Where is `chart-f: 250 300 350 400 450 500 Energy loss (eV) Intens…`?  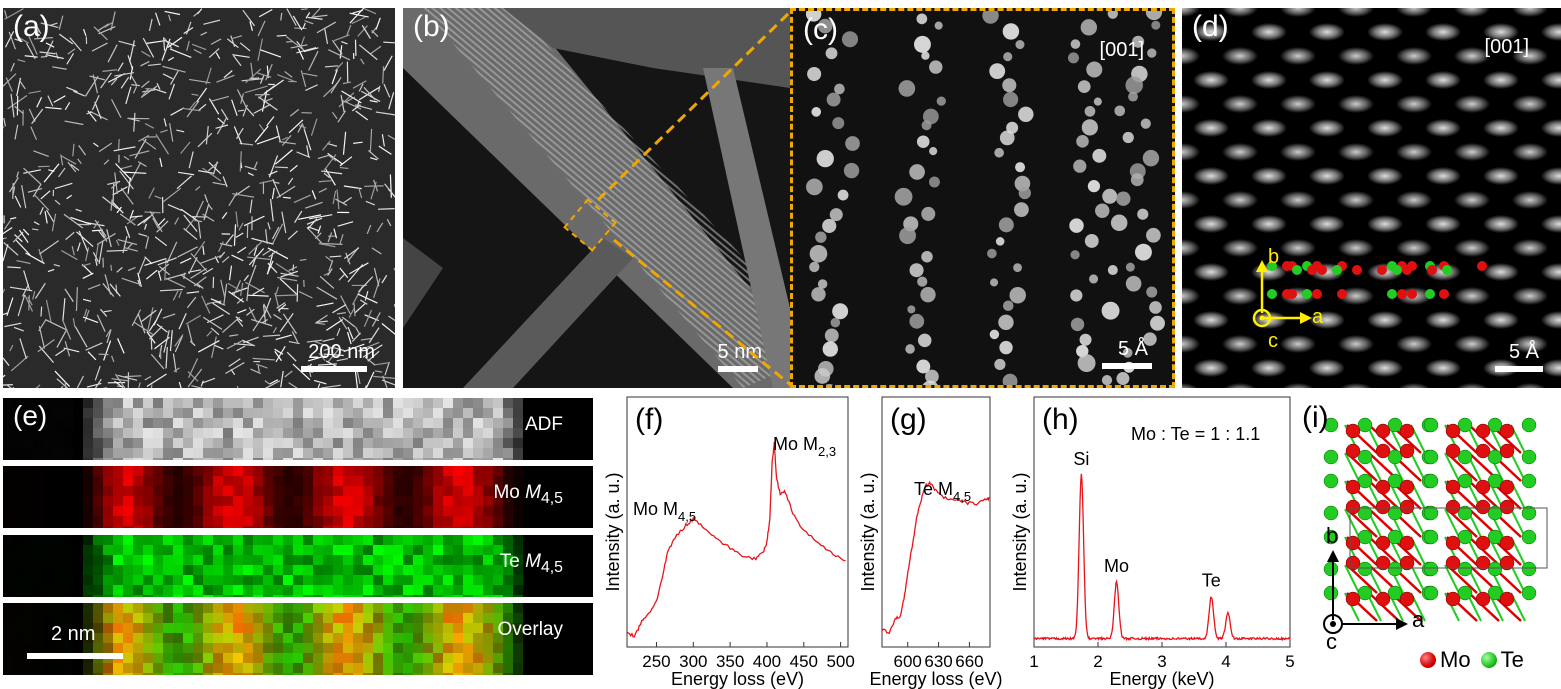
chart-f: 250 300 350 400 450 500 Energy loss (eV) Intens… is located at coordinates (729, 542).